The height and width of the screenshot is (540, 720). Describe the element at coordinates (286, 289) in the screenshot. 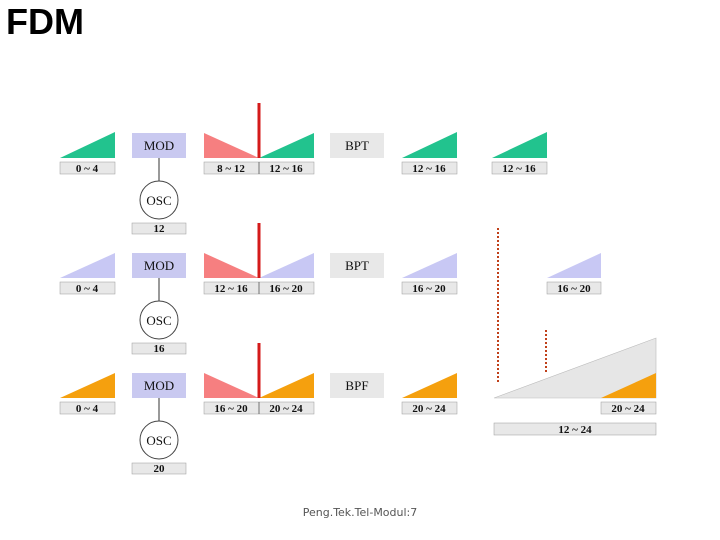

I see `mixed-upper-label-2: 16 ~ 20` at that location.